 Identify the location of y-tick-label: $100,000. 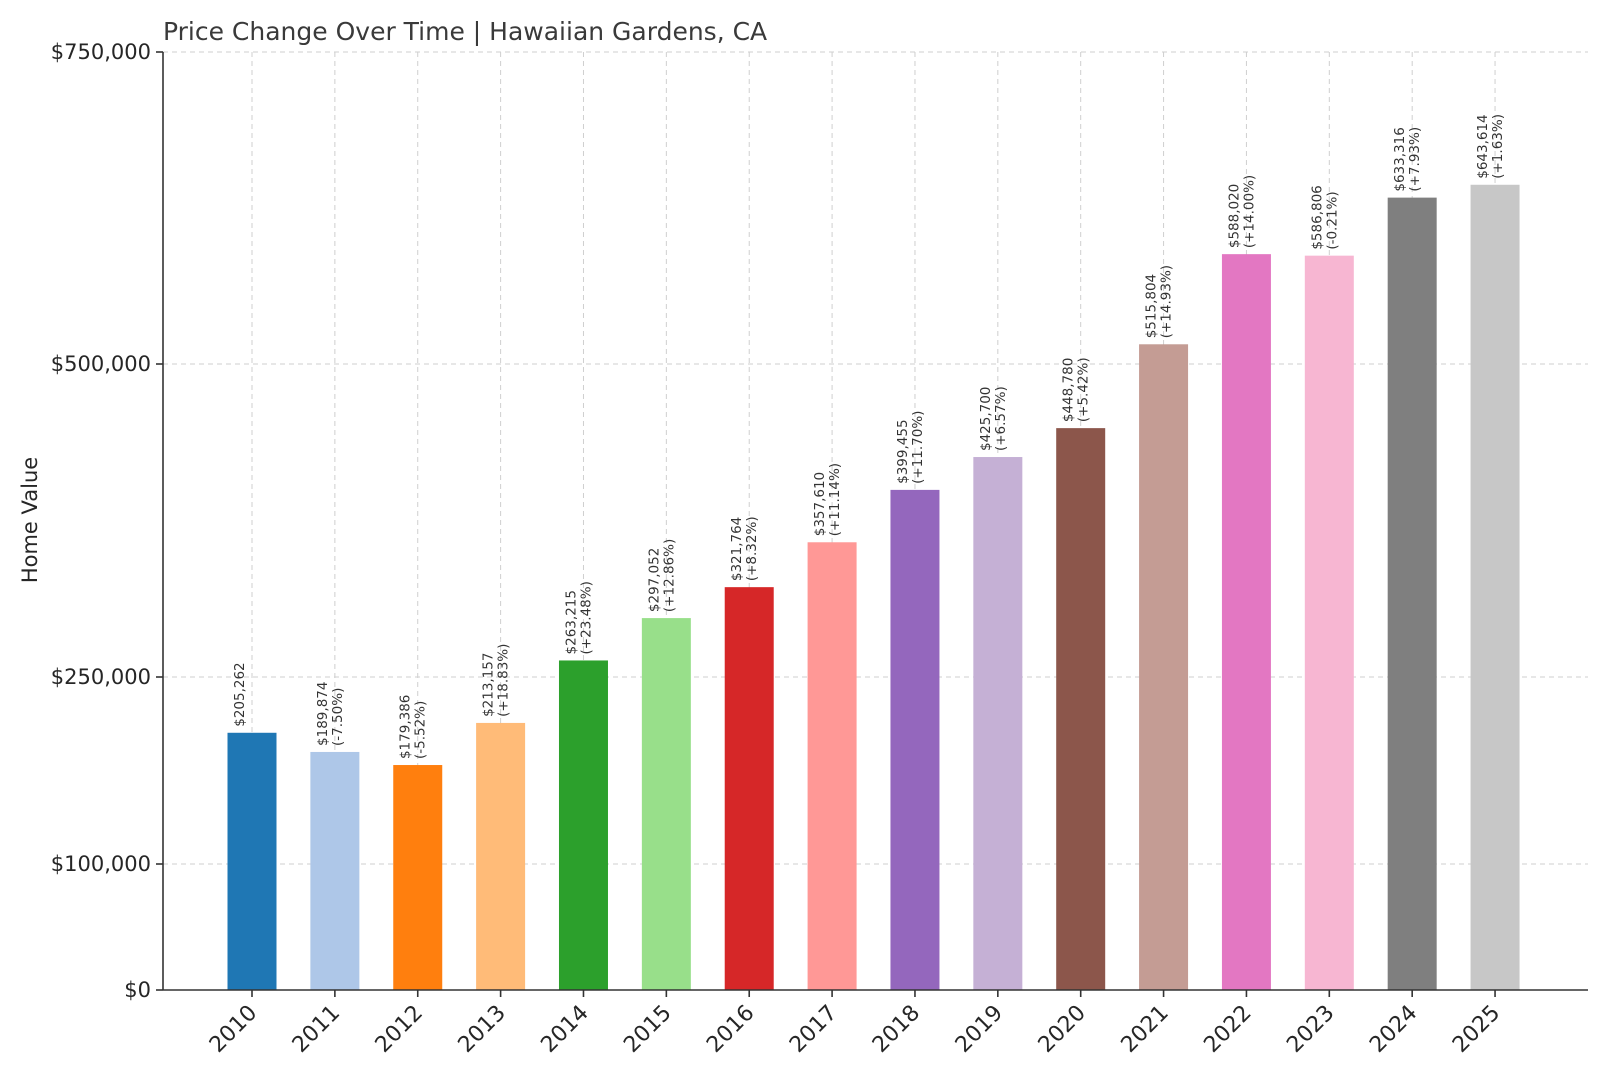
(101, 864).